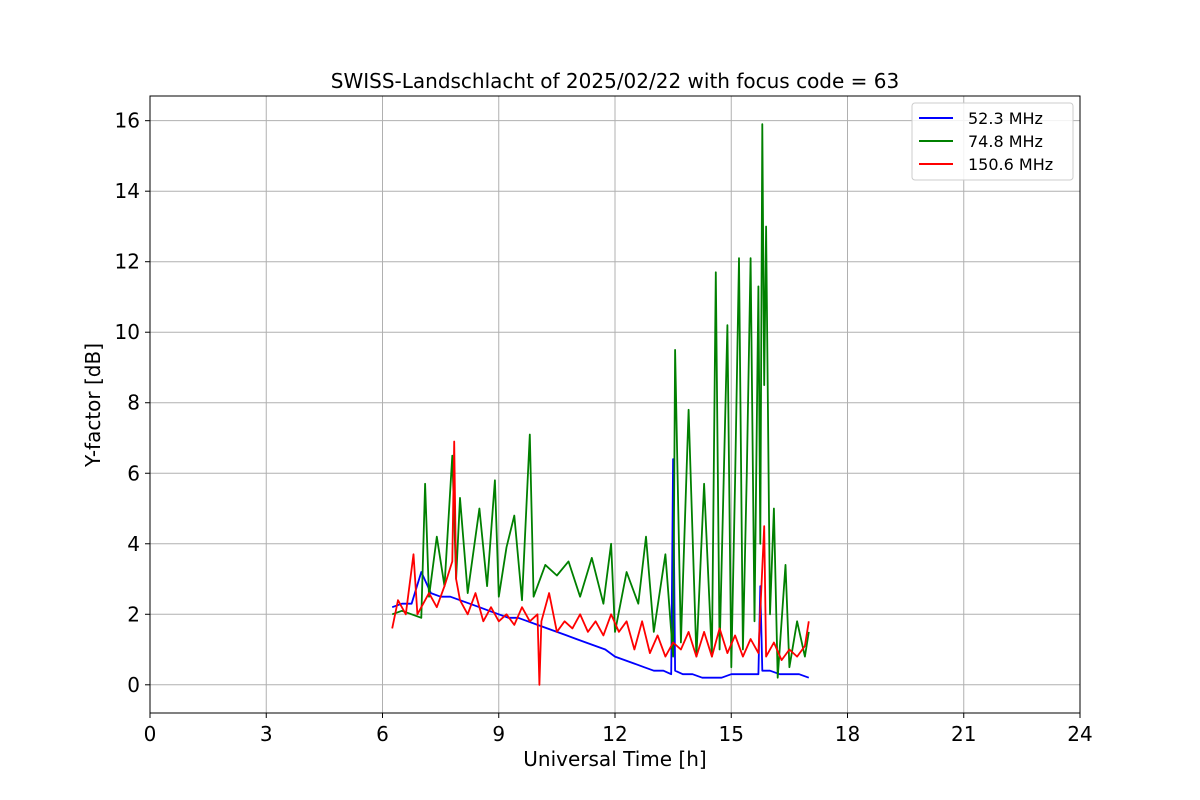 This screenshot has height=800, width=1200. I want to click on x-tick-label: 0, so click(150, 734).